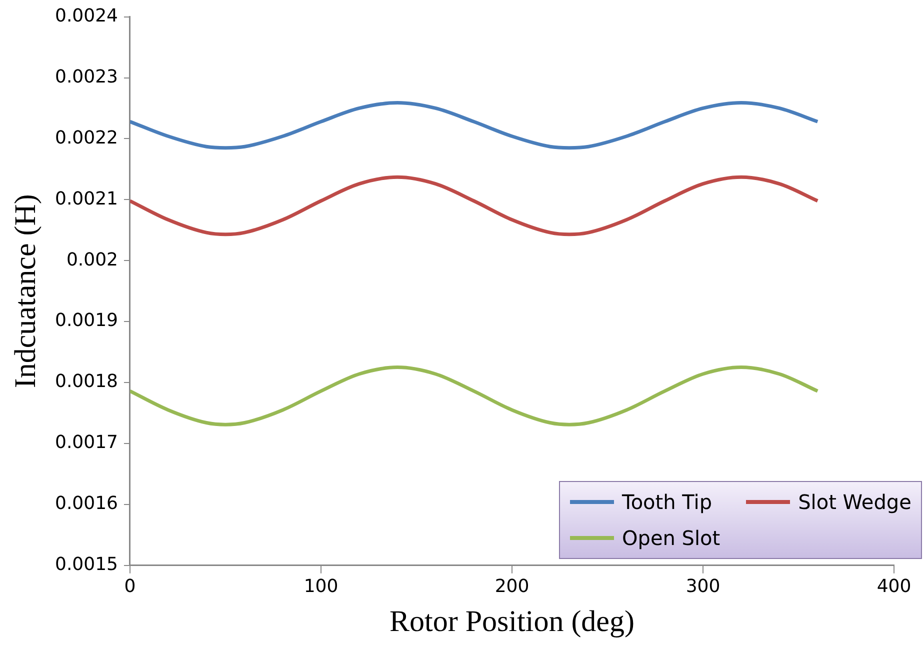  I want to click on legend-label: Open Slot, so click(671, 538).